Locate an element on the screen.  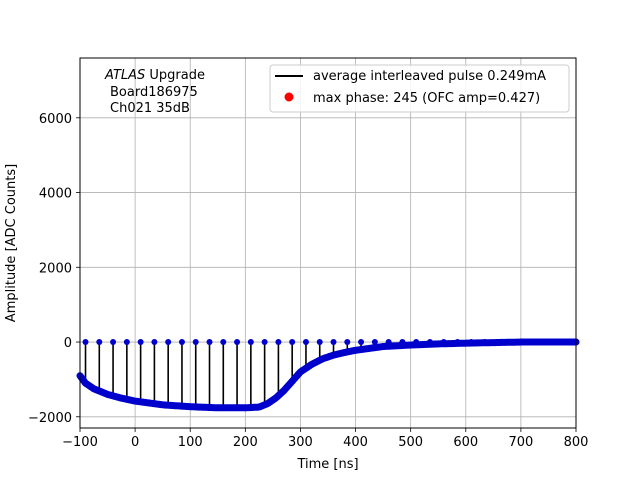
y-axis-ticks: −2000 0 2000 4000 6000 is located at coordinates (54, 269).